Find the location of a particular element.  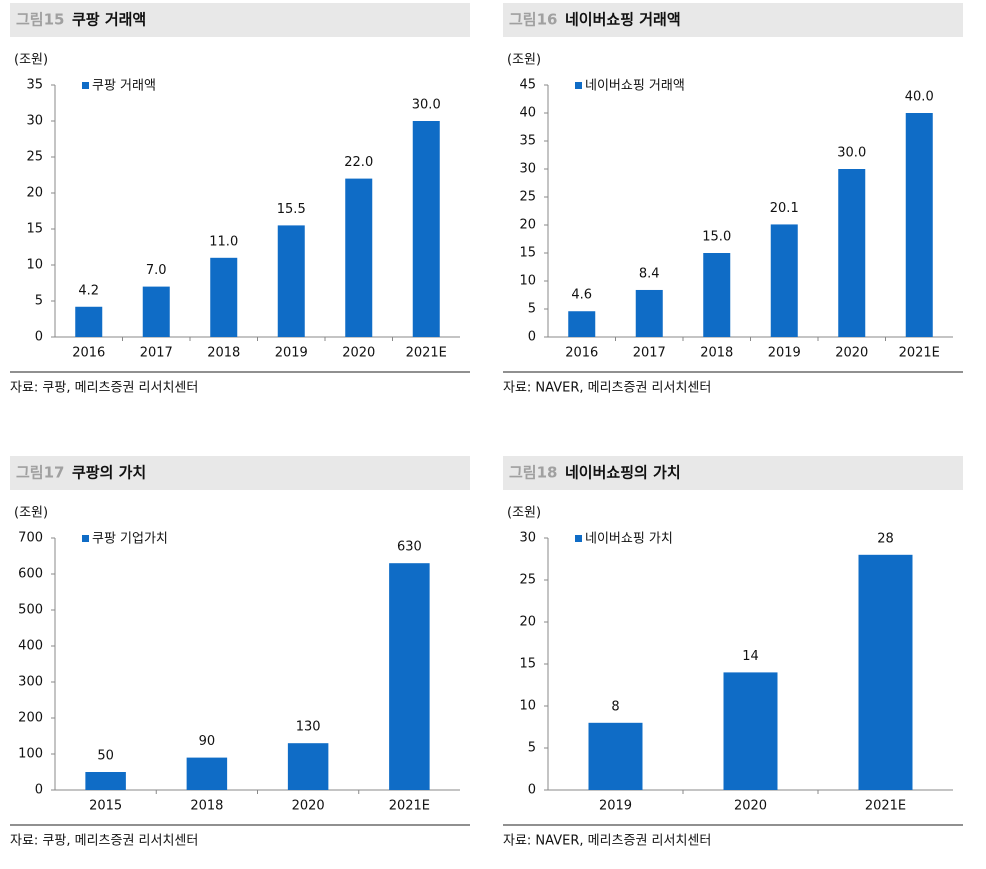

data-label: 14 is located at coordinates (750, 656).